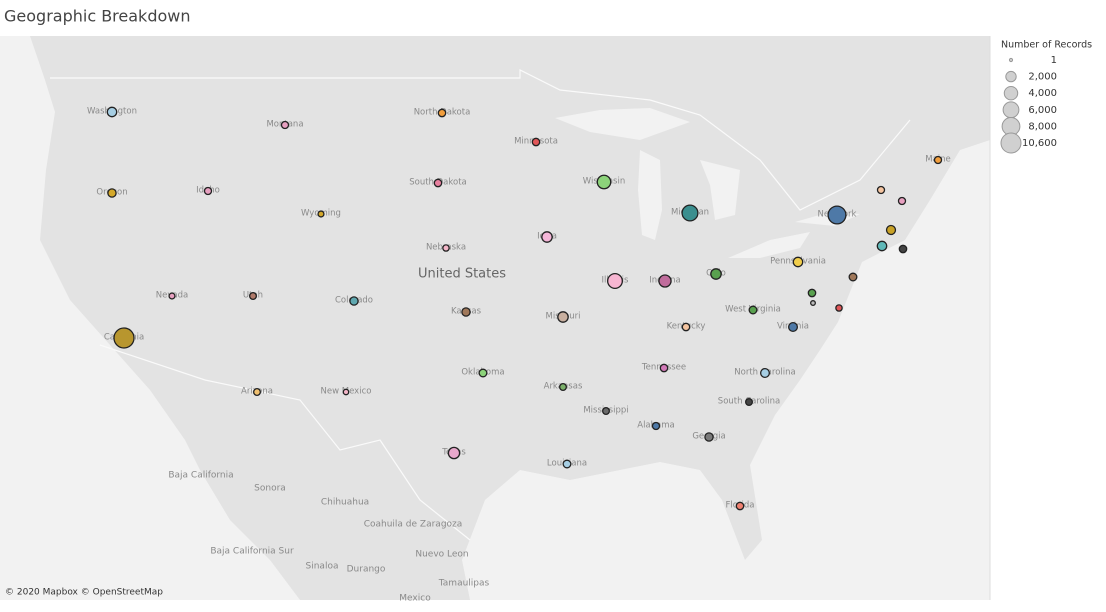 The width and height of the screenshot is (1106, 612). Describe the element at coordinates (462, 274) in the screenshot. I see `region-label: United States` at that location.